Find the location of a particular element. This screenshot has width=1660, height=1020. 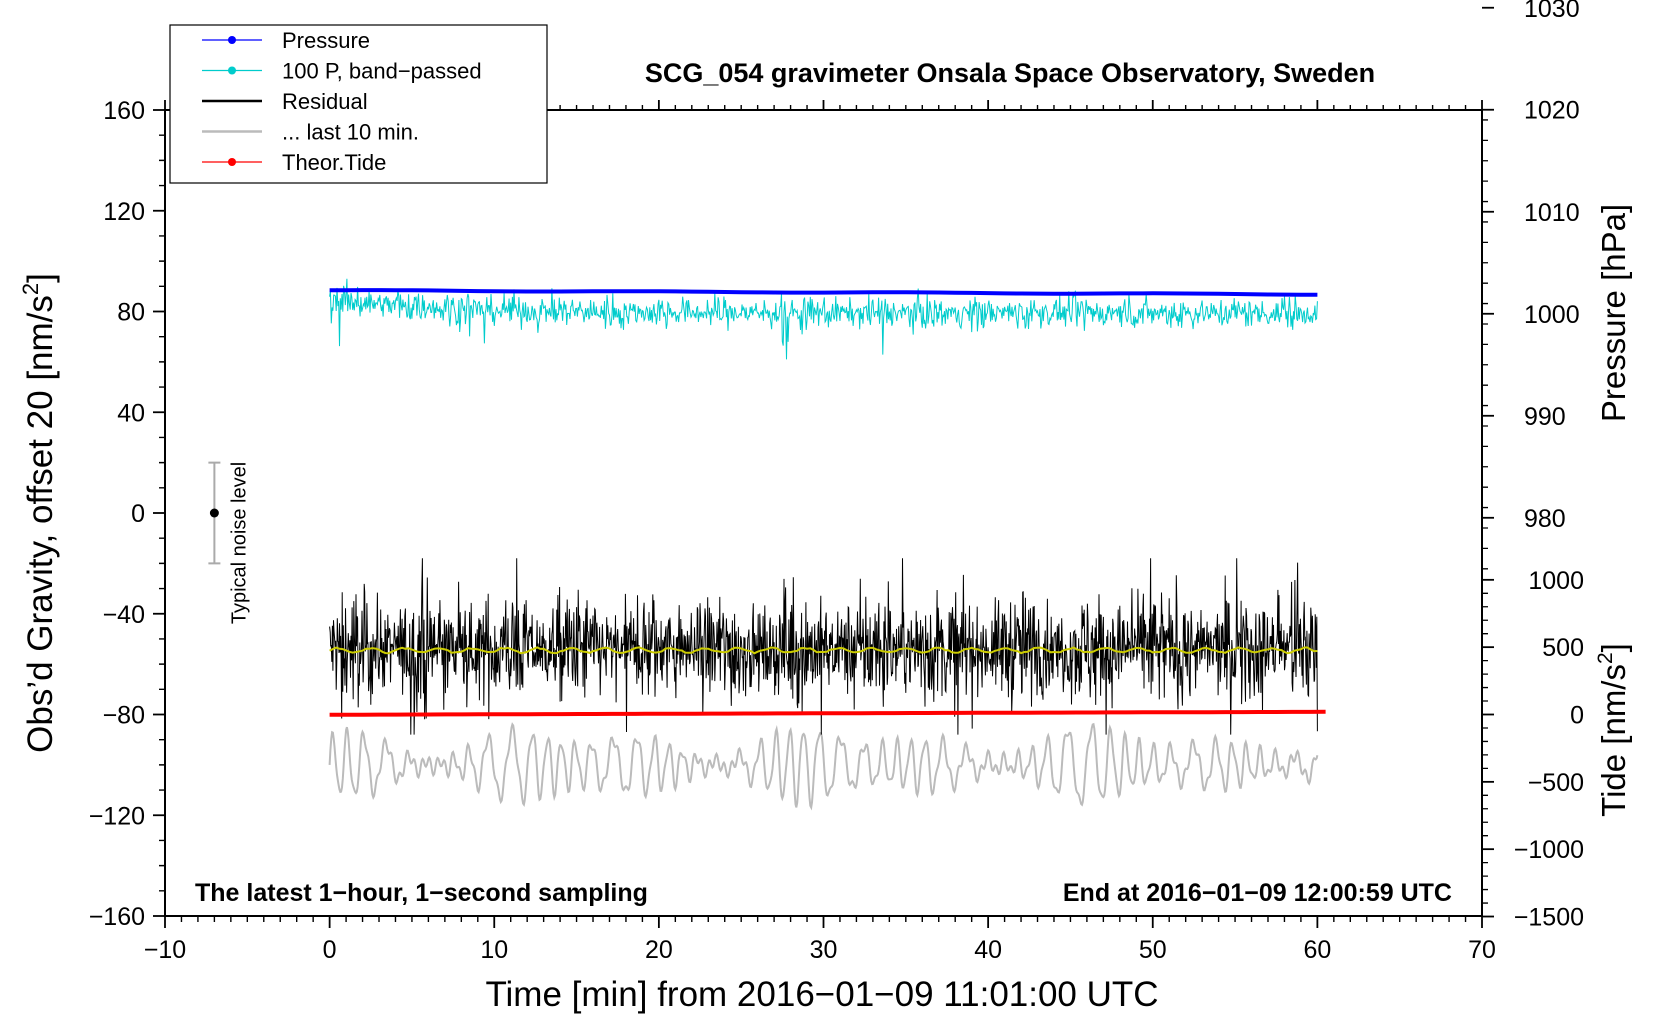

series-theor-tide is located at coordinates (827, 713).